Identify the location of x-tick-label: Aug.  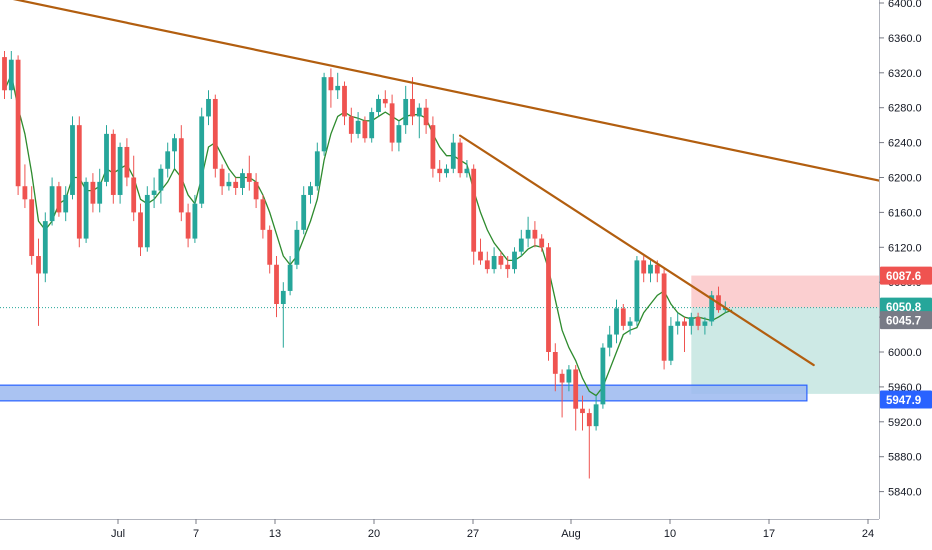
(571, 534).